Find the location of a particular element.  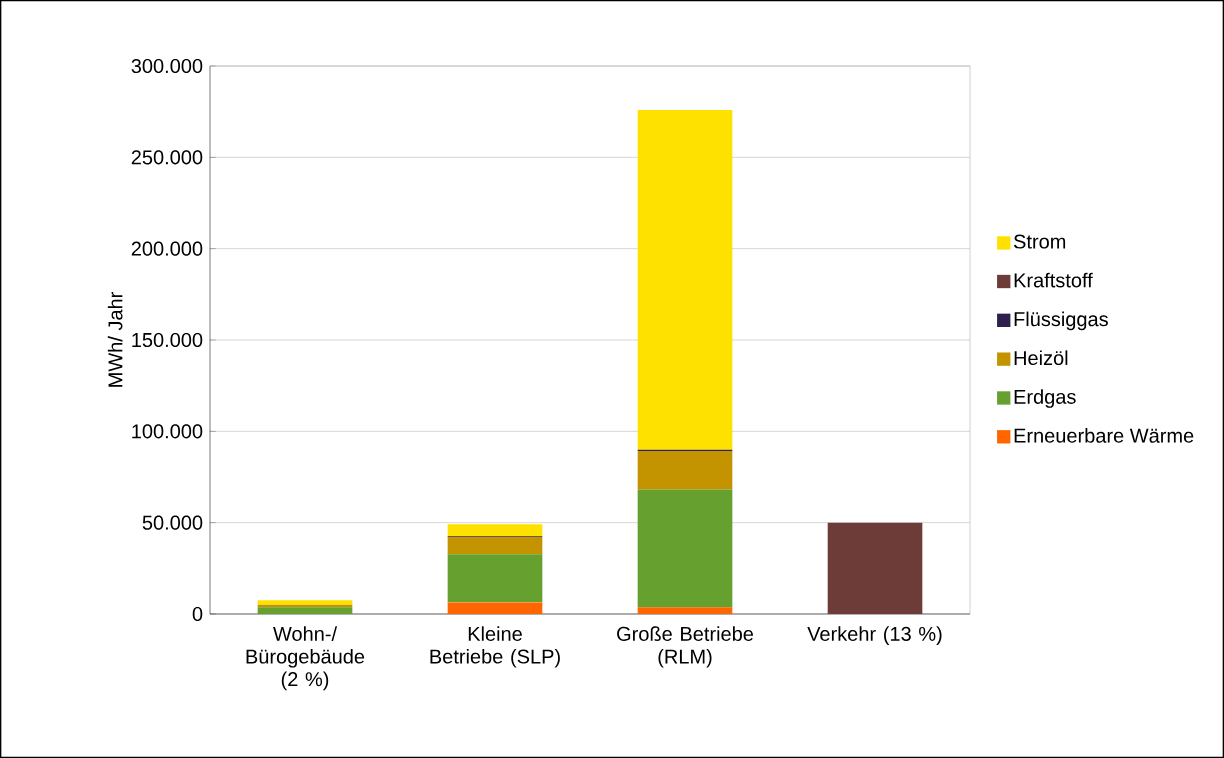

legend-label: Flüssiggas is located at coordinates (1061, 321).